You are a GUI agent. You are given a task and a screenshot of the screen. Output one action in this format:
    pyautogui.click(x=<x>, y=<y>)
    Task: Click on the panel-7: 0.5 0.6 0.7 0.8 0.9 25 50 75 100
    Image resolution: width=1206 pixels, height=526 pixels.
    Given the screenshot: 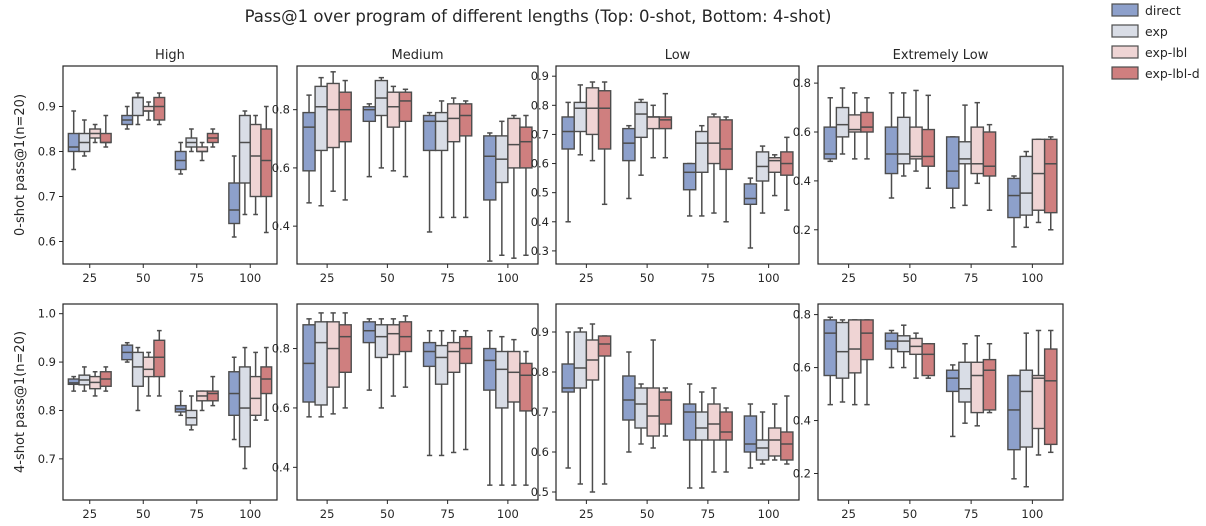 What is the action you would take?
    pyautogui.click(x=665, y=412)
    